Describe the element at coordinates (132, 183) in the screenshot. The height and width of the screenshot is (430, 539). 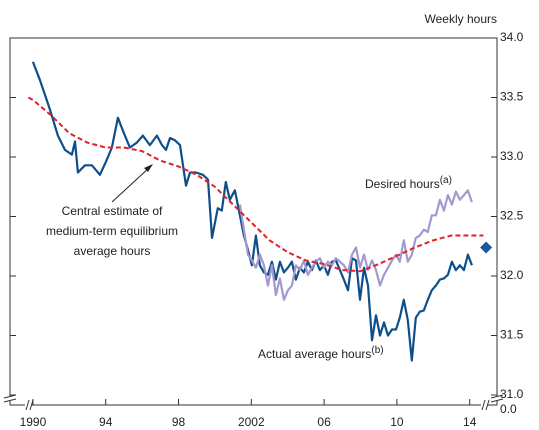
I see `annotation-arrow` at that location.